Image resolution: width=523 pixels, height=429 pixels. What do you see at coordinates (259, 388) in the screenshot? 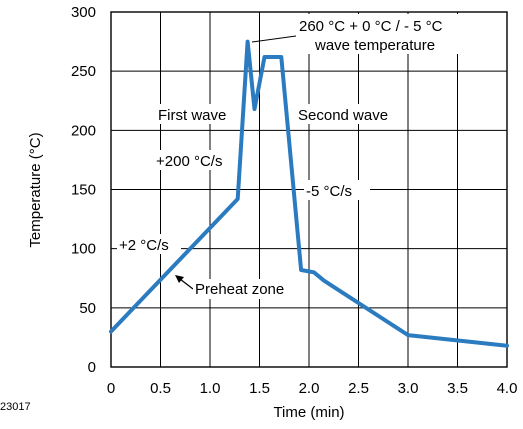
I see `x-tick-label: 1.5` at bounding box center [259, 388].